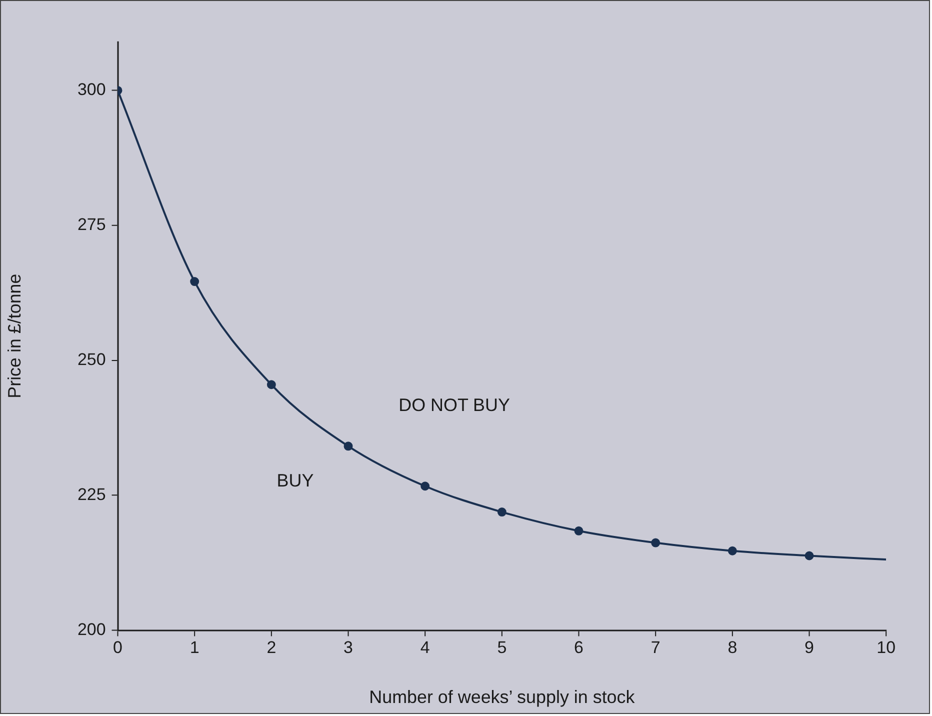  What do you see at coordinates (454, 405) in the screenshot?
I see `annotation: DO NOT BUY` at bounding box center [454, 405].